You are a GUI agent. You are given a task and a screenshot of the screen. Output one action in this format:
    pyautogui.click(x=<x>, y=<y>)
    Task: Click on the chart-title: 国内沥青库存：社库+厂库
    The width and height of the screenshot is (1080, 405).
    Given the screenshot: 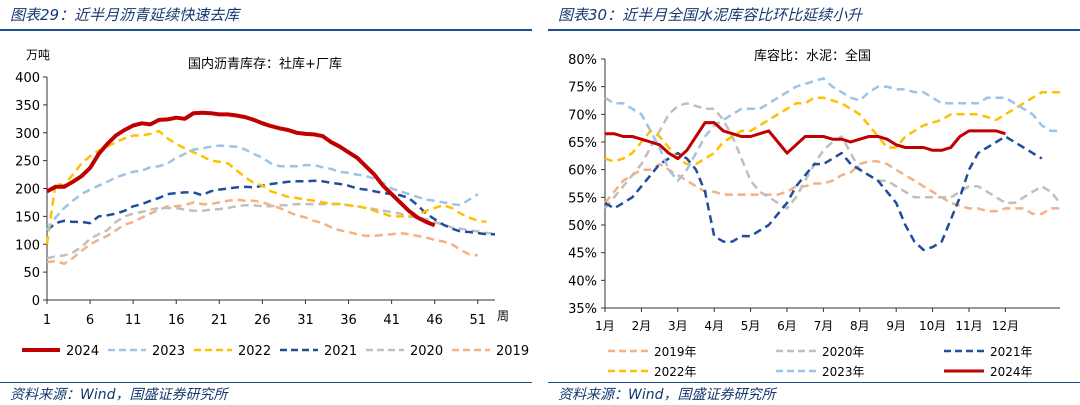 What is the action you would take?
    pyautogui.click(x=265, y=64)
    